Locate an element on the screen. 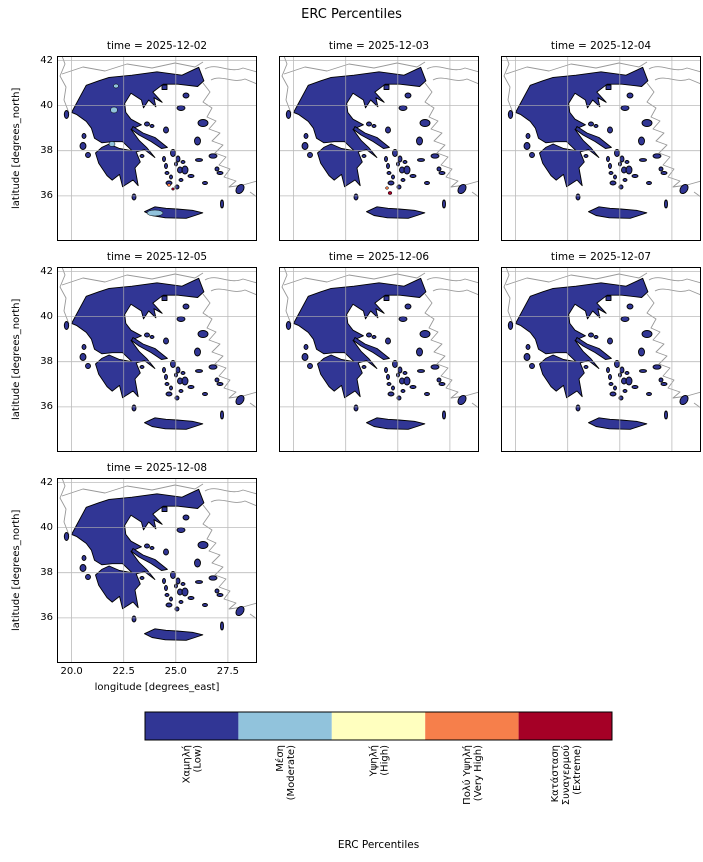 This screenshot has width=703, height=862. neighbor-coastlines is located at coordinates (158, 549).